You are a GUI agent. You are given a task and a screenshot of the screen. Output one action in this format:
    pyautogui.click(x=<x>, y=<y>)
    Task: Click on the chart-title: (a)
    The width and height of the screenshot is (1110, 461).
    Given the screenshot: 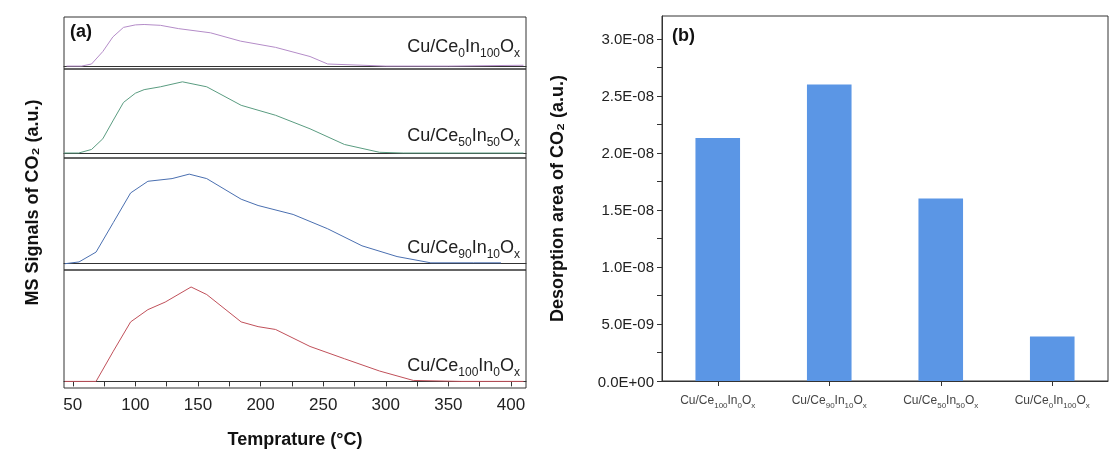 What is the action you would take?
    pyautogui.click(x=81, y=31)
    